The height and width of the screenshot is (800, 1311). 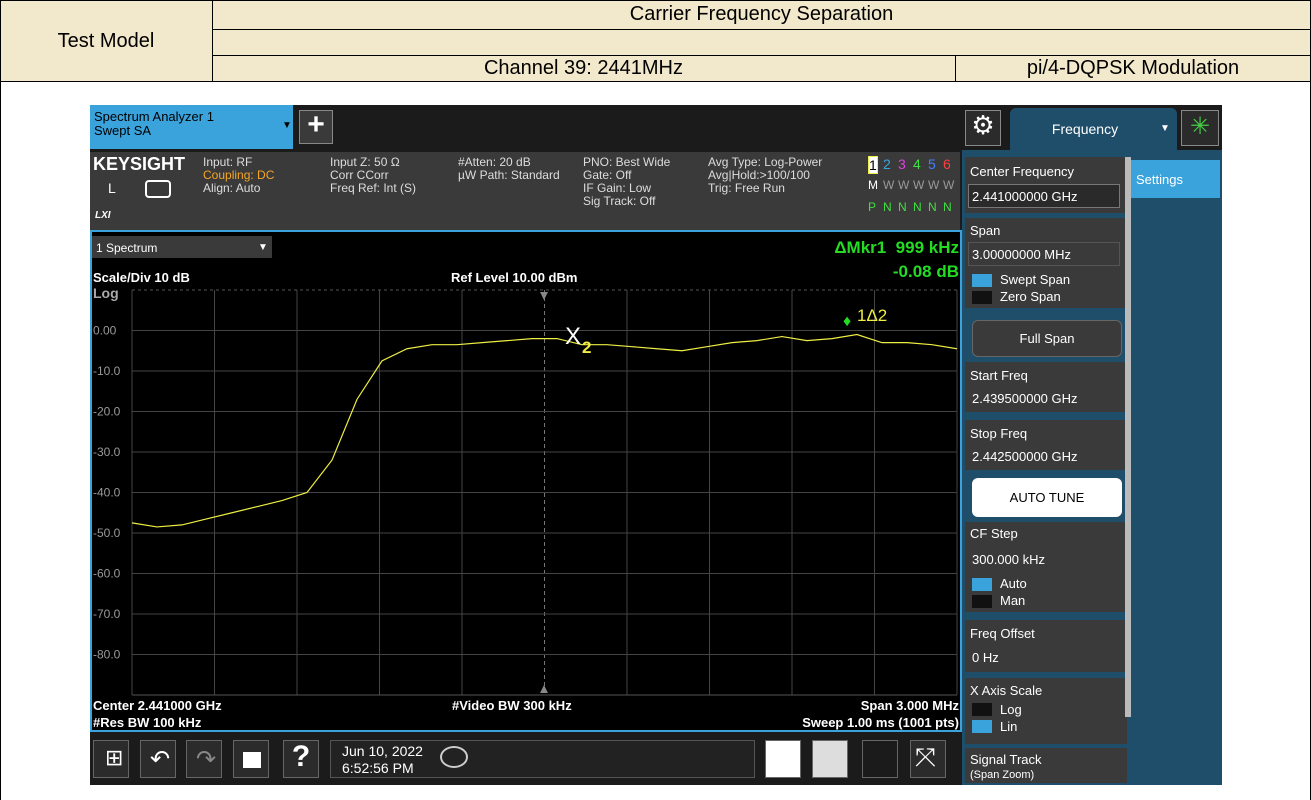 I want to click on sweep: Sweep 1.00 ms (1001 pts), so click(x=880, y=722).